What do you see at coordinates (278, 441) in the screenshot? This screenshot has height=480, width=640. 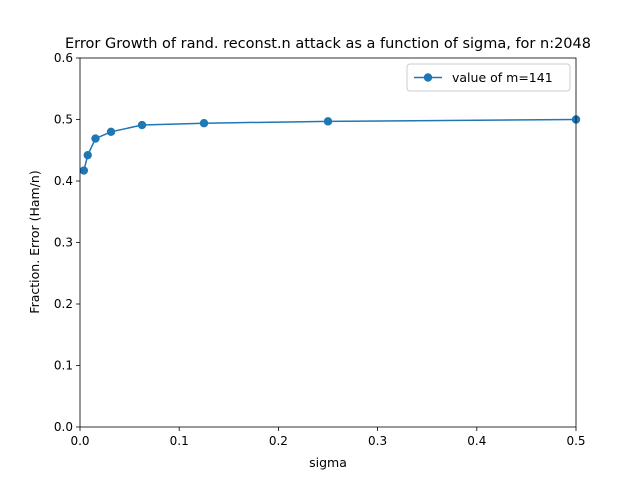 I see `x-tick-label: 0.2` at bounding box center [278, 441].